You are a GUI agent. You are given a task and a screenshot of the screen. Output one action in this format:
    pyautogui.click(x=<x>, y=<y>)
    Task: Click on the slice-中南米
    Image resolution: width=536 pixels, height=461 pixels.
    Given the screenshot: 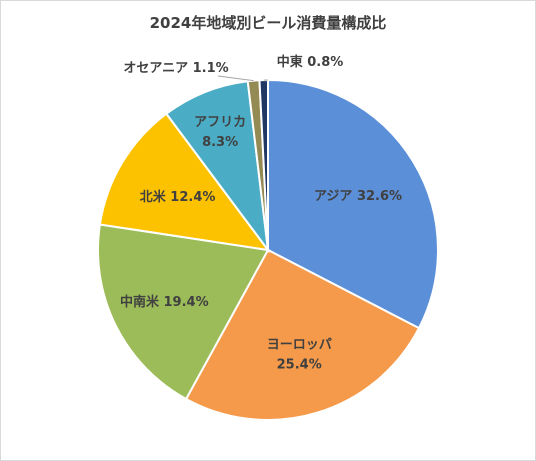 What is the action you would take?
    pyautogui.click(x=183, y=312)
    